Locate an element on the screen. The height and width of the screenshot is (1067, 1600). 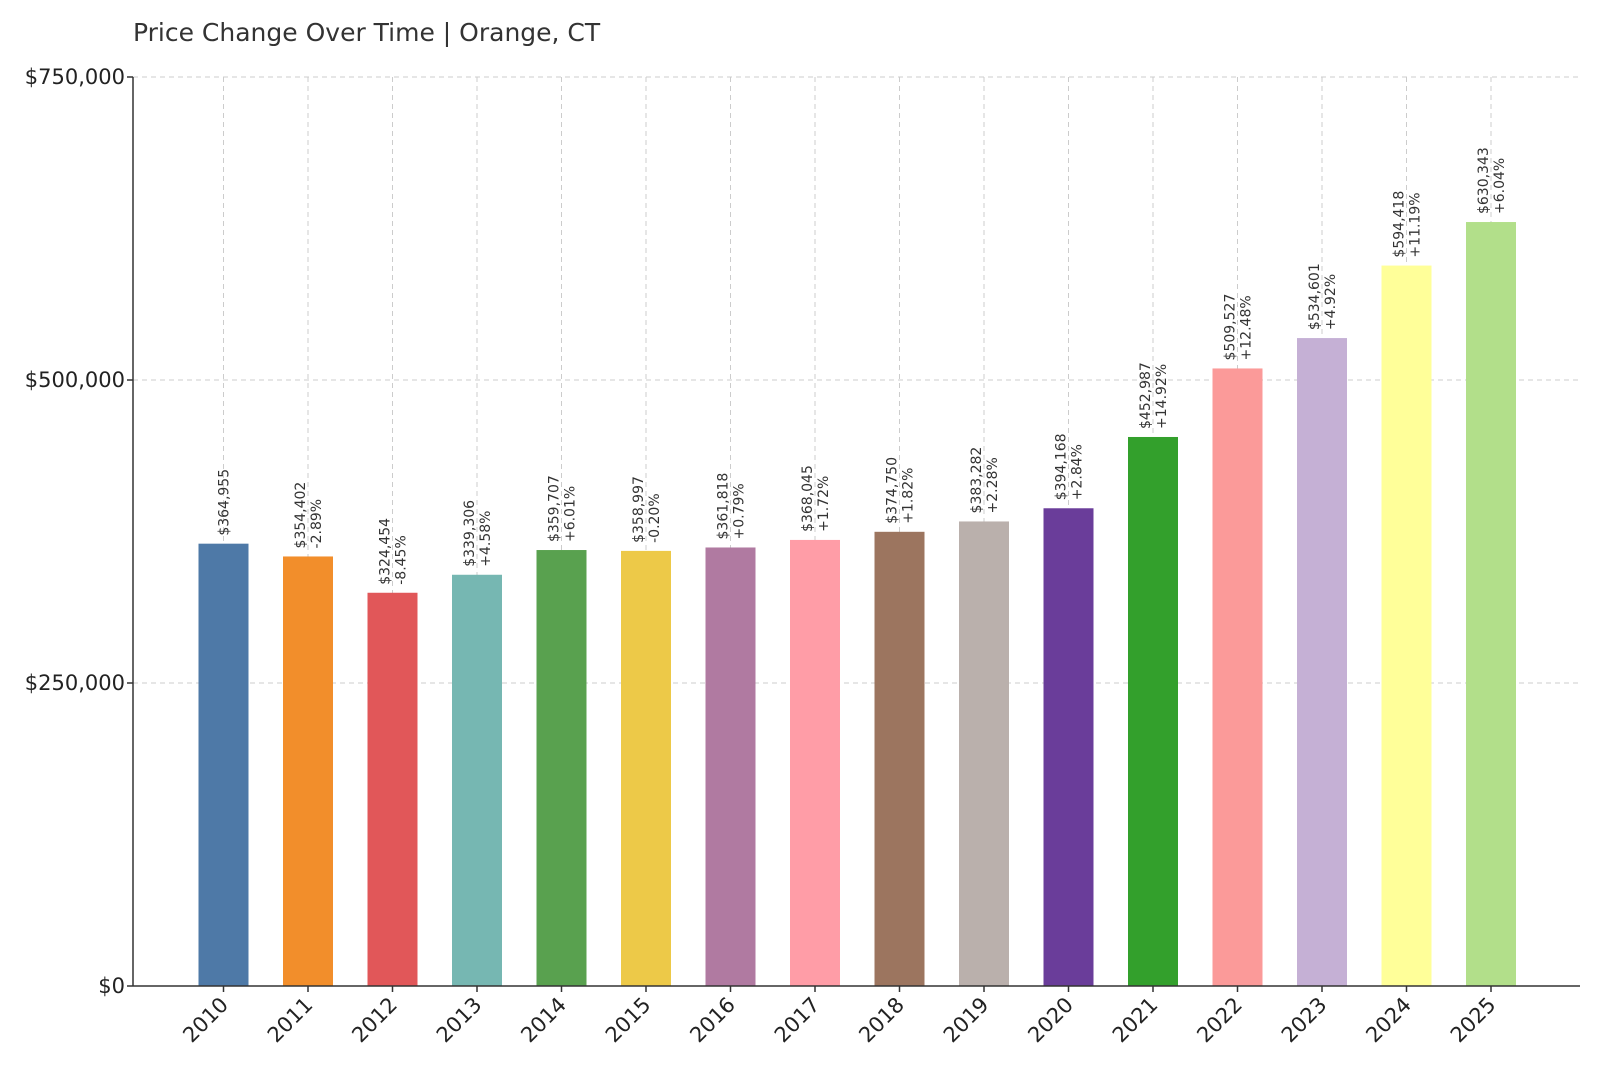
value-label: $354,402 is located at coordinates (301, 515).